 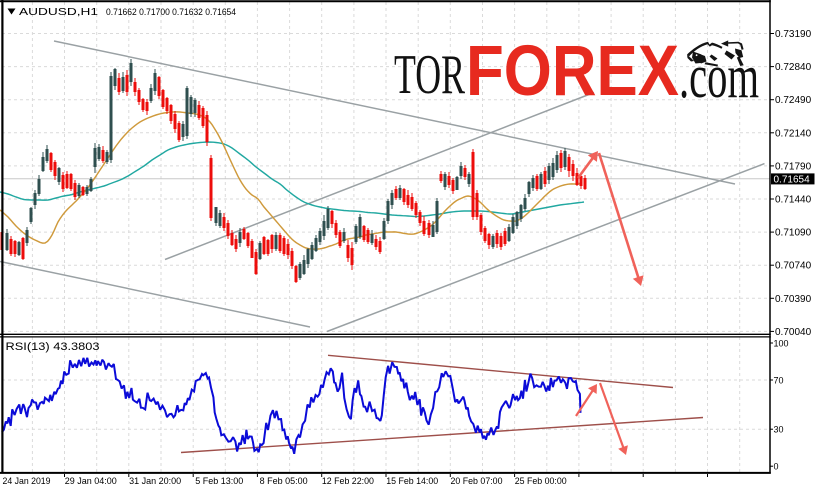 What do you see at coordinates (219, 481) in the screenshot?
I see `svg-text: 5 Feb 13:00` at bounding box center [219, 481].